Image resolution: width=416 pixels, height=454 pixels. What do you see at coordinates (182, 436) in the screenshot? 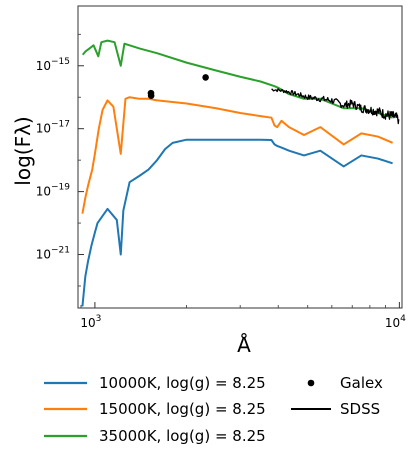
I see `legend-label-left-2: 35000K, log(g) = 8.25` at bounding box center [182, 436].